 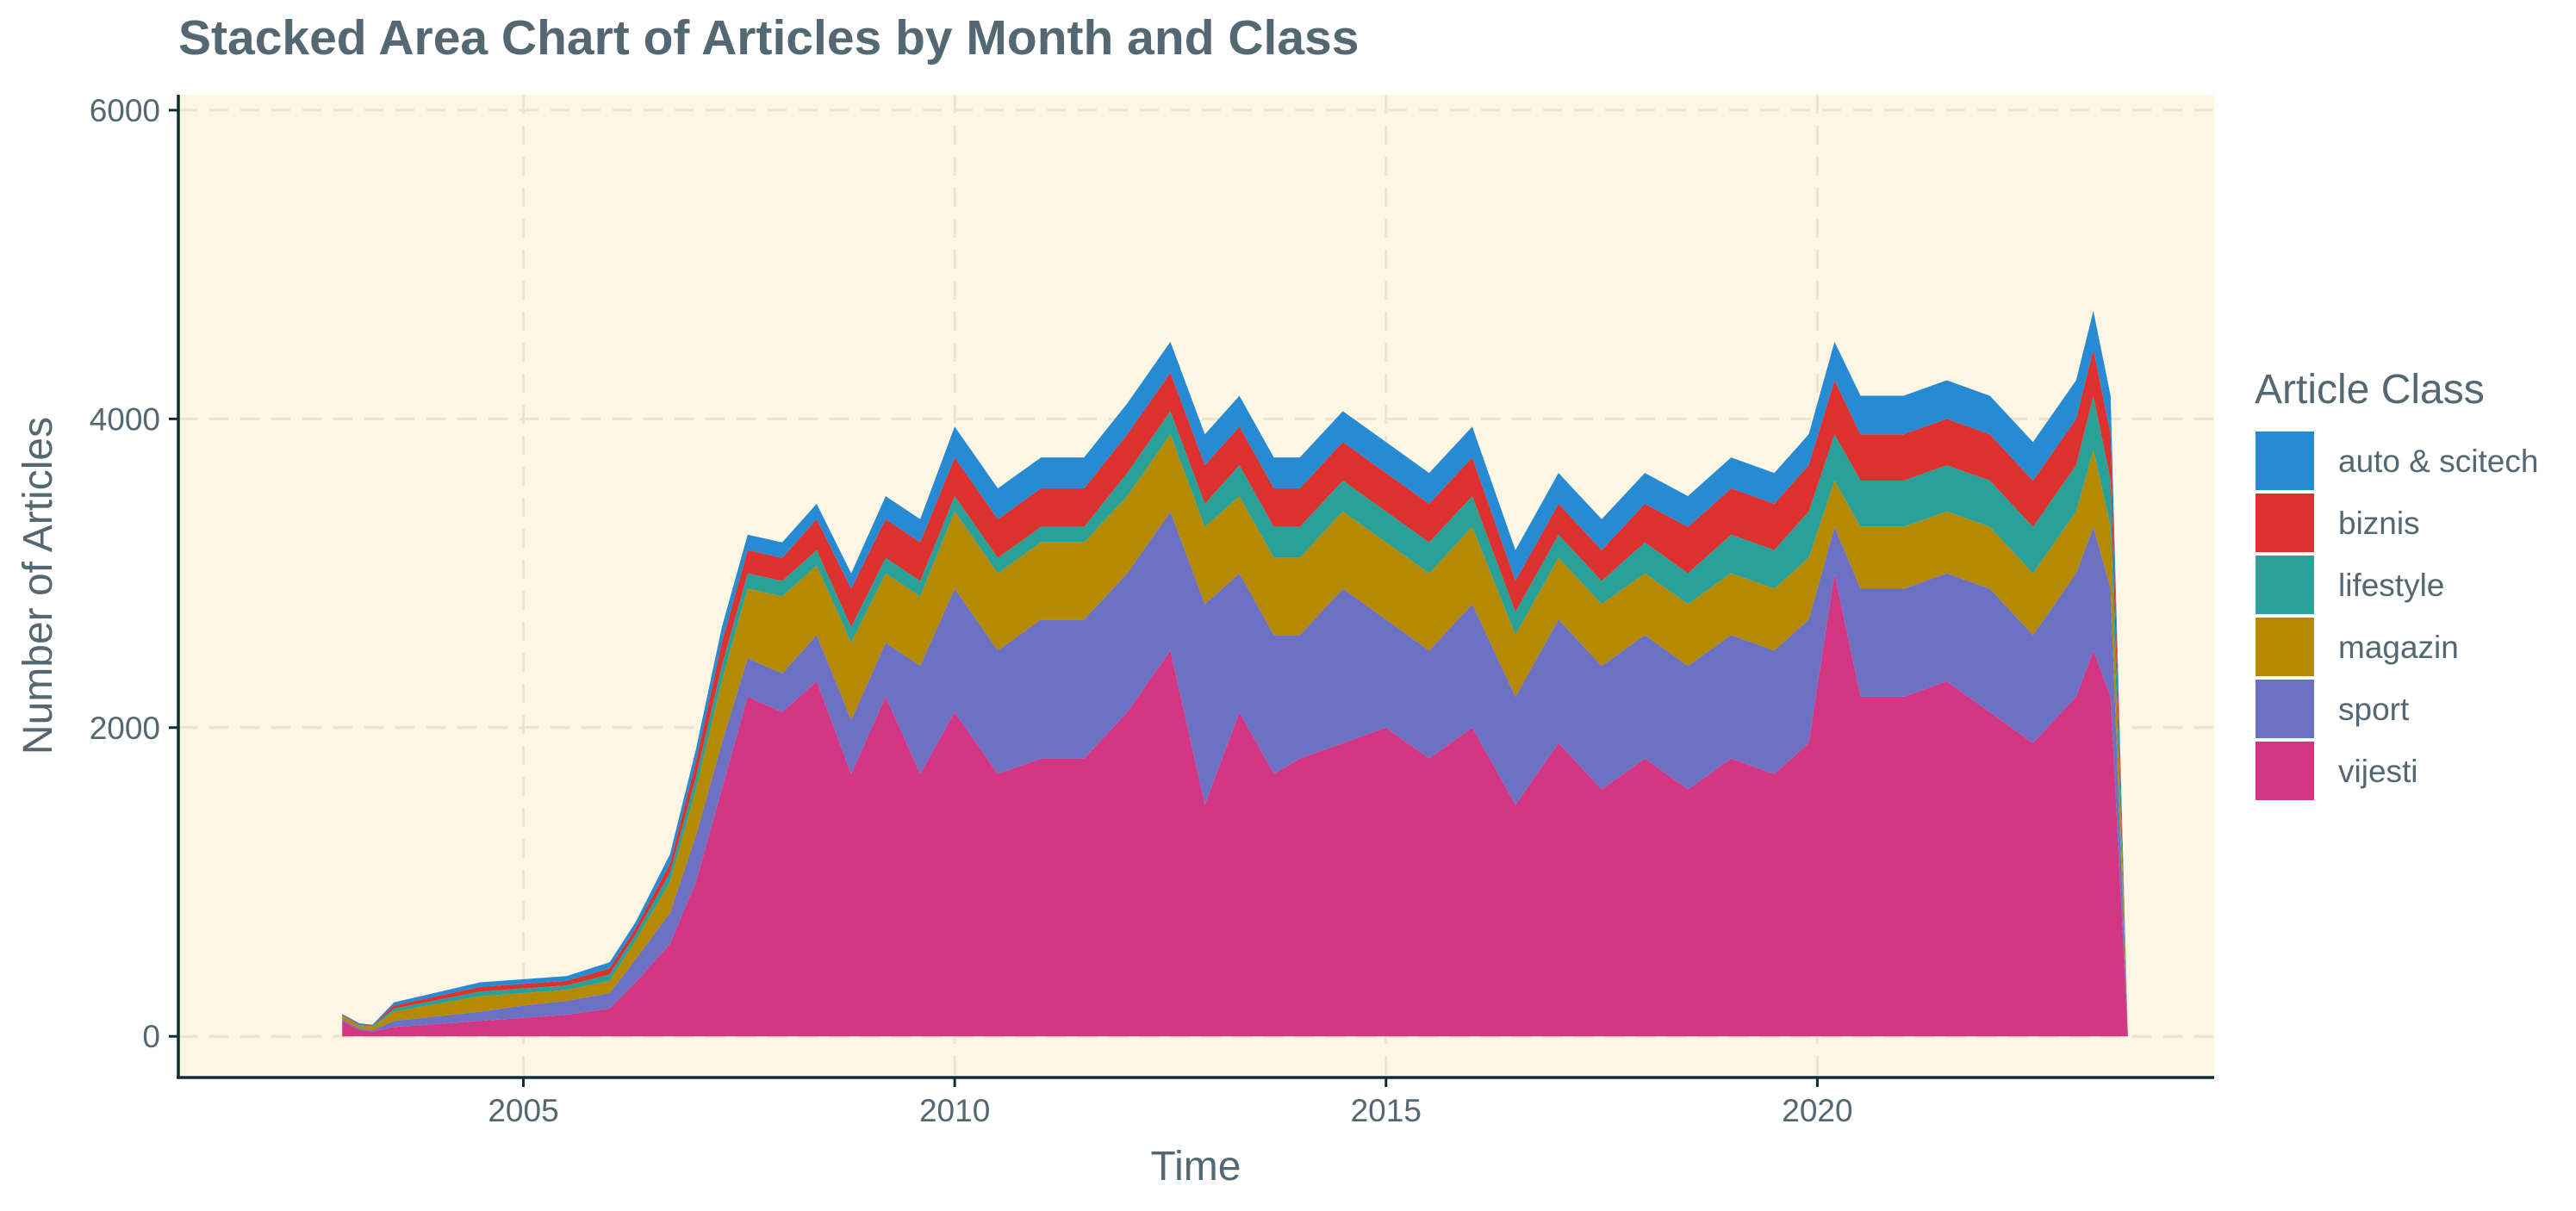 What do you see at coordinates (1171, 1102) in the screenshot?
I see `x-axis-ticks: 2005 2010 2015 2020` at bounding box center [1171, 1102].